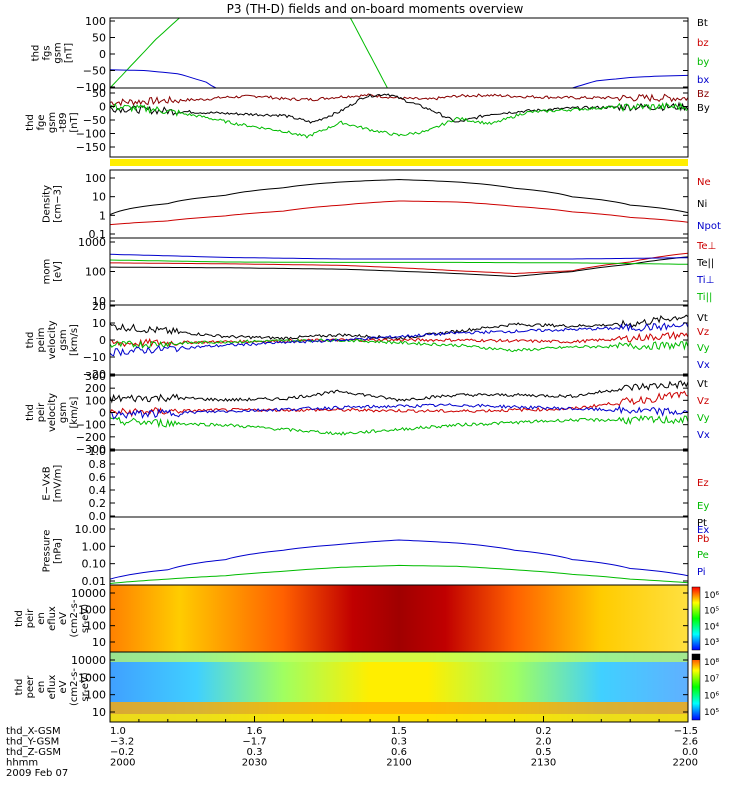 The width and height of the screenshot is (750, 800). I want to click on ylabel-density: [cm−3], so click(58, 204).